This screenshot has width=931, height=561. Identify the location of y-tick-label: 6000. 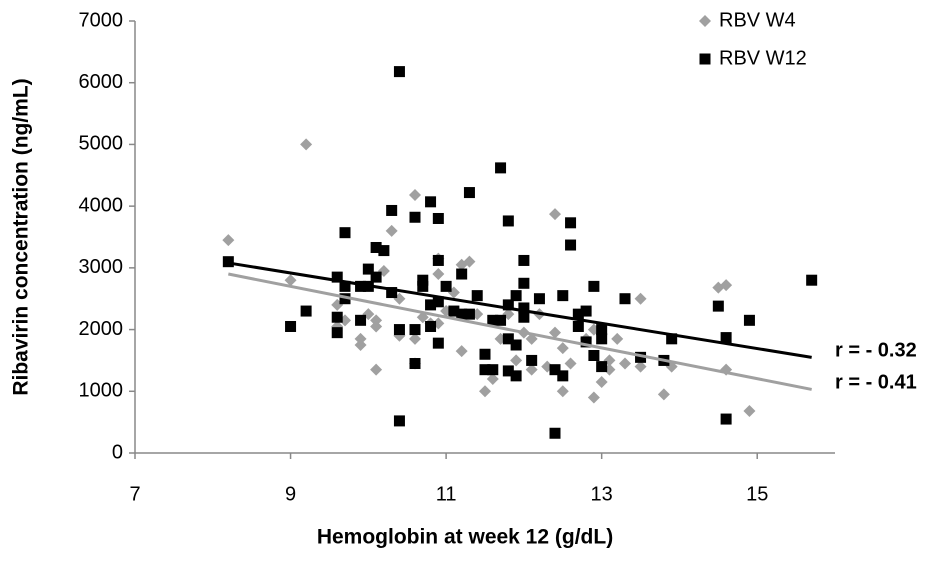
(101, 82).